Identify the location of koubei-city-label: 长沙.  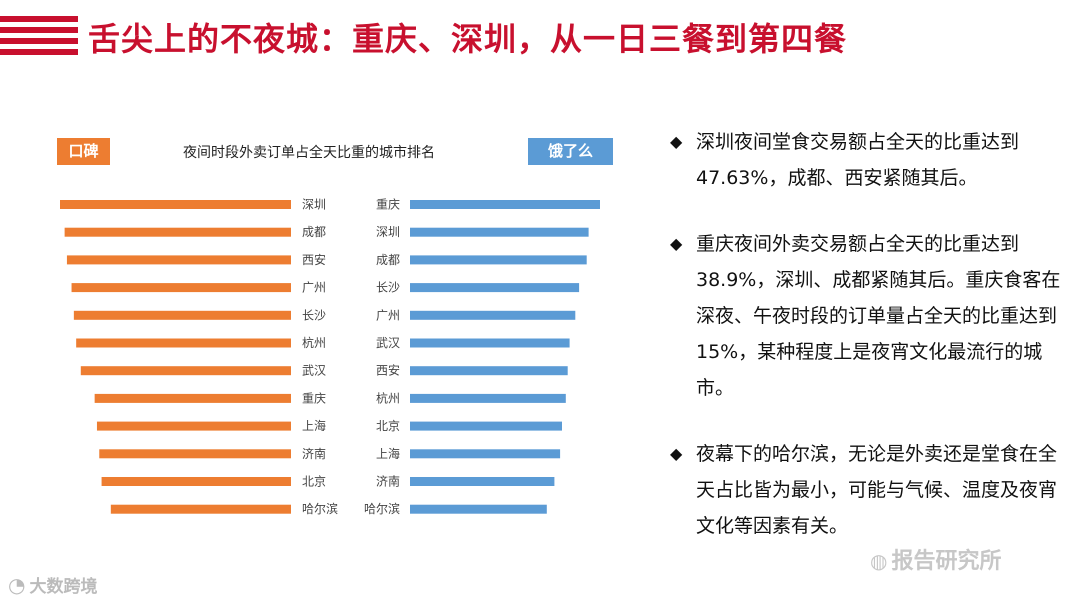
(314, 315).